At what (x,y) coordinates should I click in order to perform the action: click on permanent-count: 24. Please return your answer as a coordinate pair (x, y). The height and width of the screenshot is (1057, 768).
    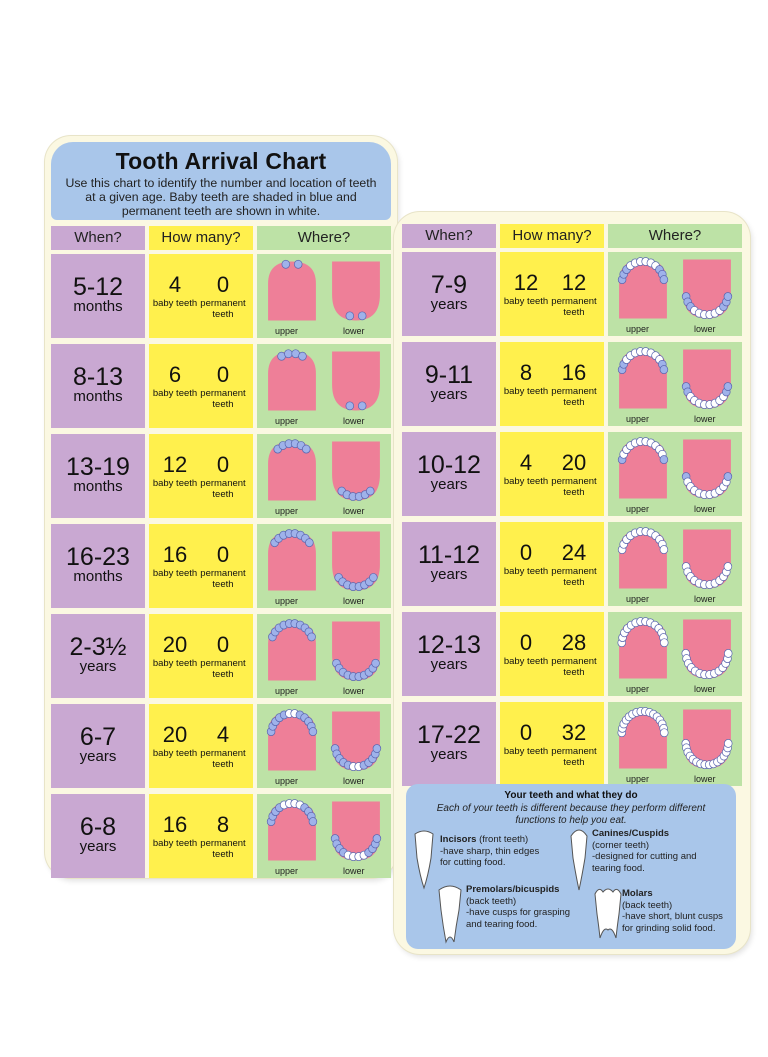
    Looking at the image, I should click on (574, 552).